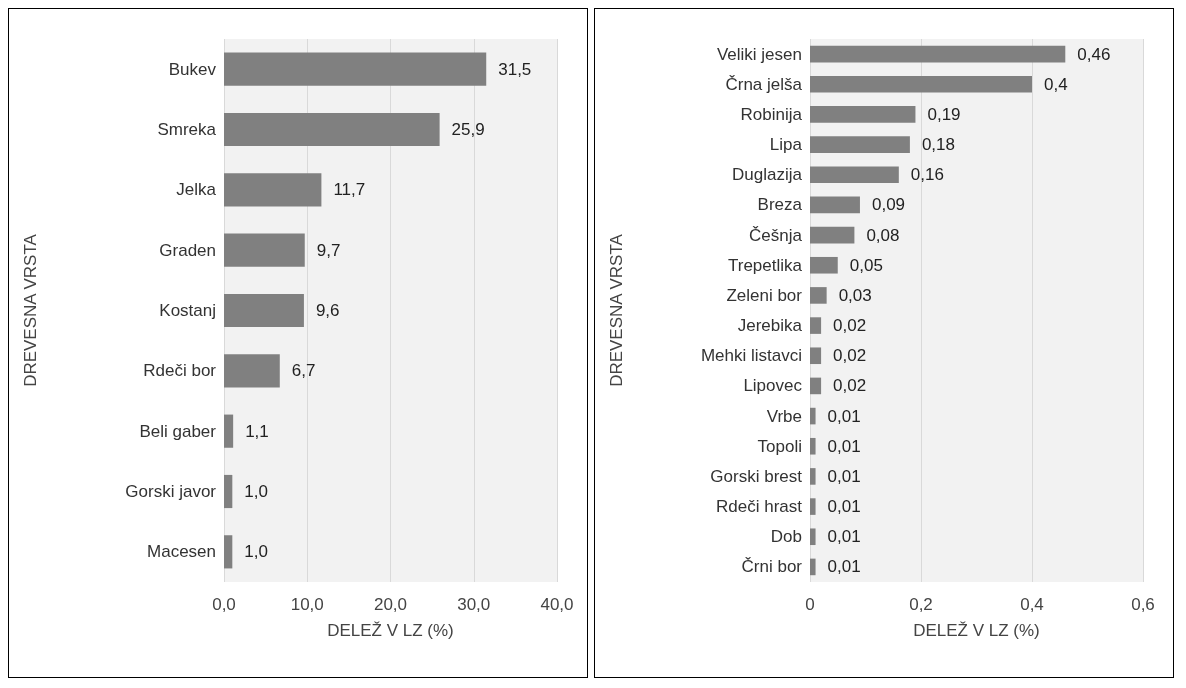  What do you see at coordinates (866, 265) in the screenshot?
I see `data-label: 0,05` at bounding box center [866, 265].